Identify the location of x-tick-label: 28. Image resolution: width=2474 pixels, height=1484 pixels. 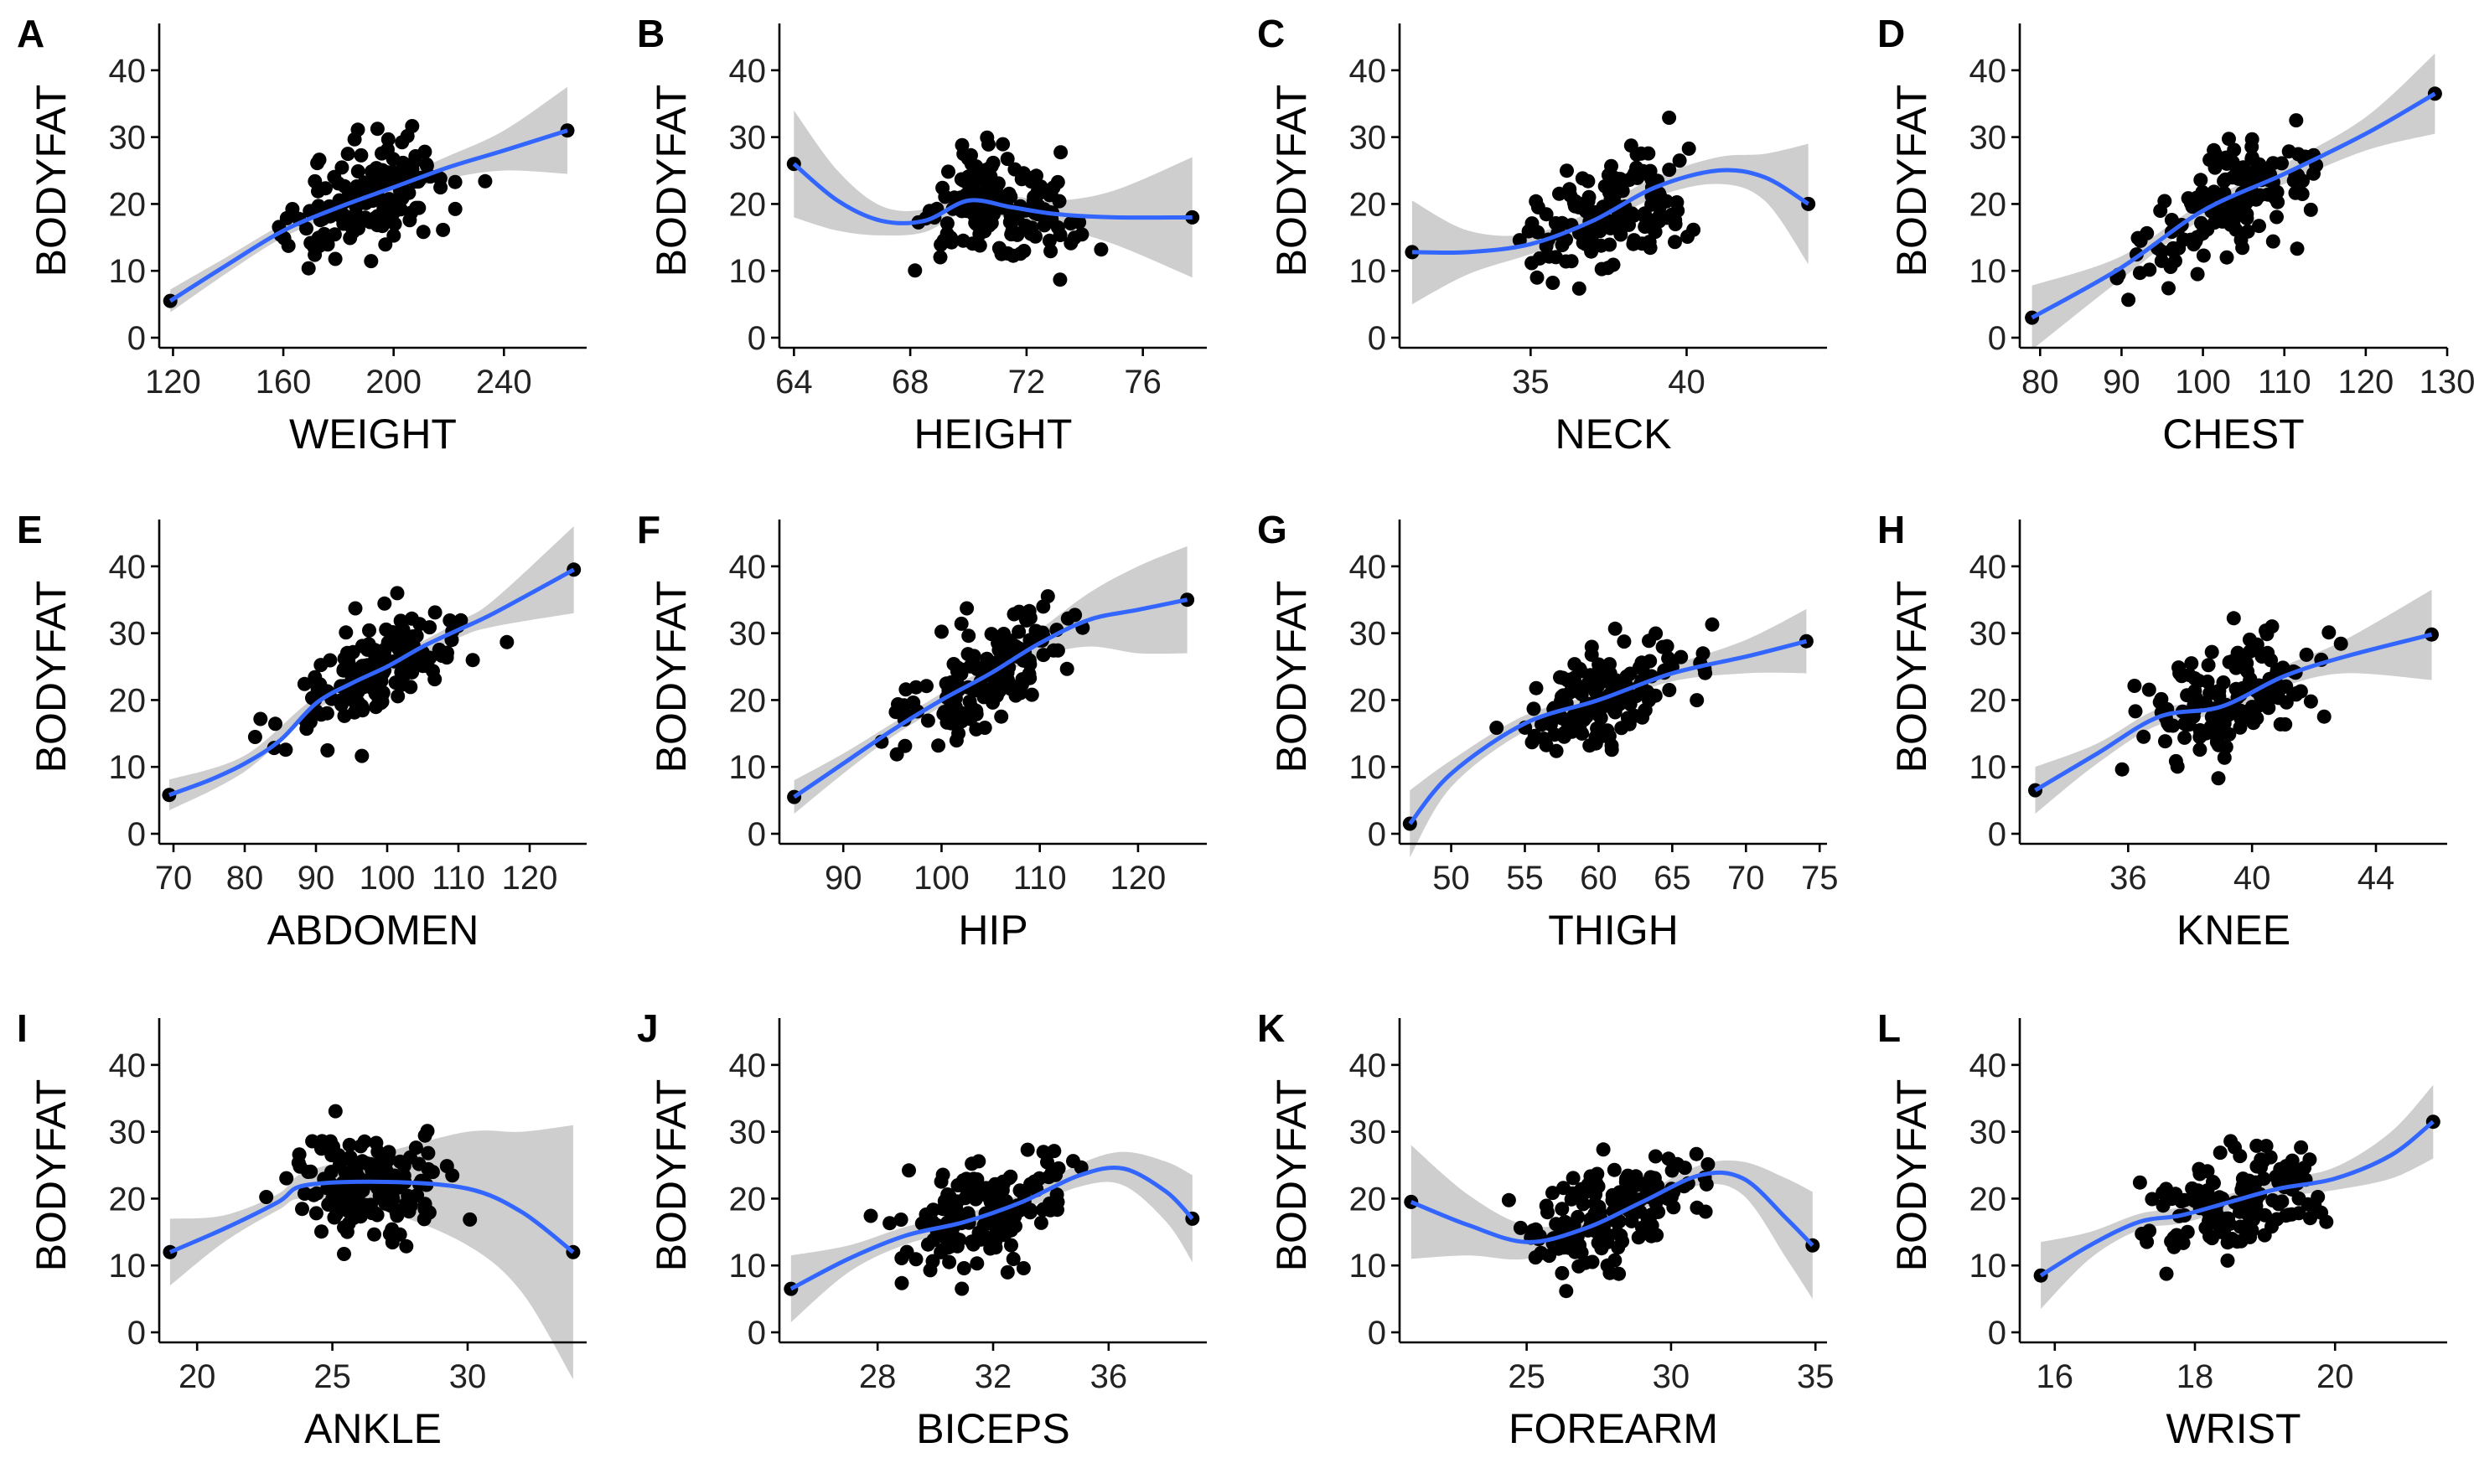
(878, 1377).